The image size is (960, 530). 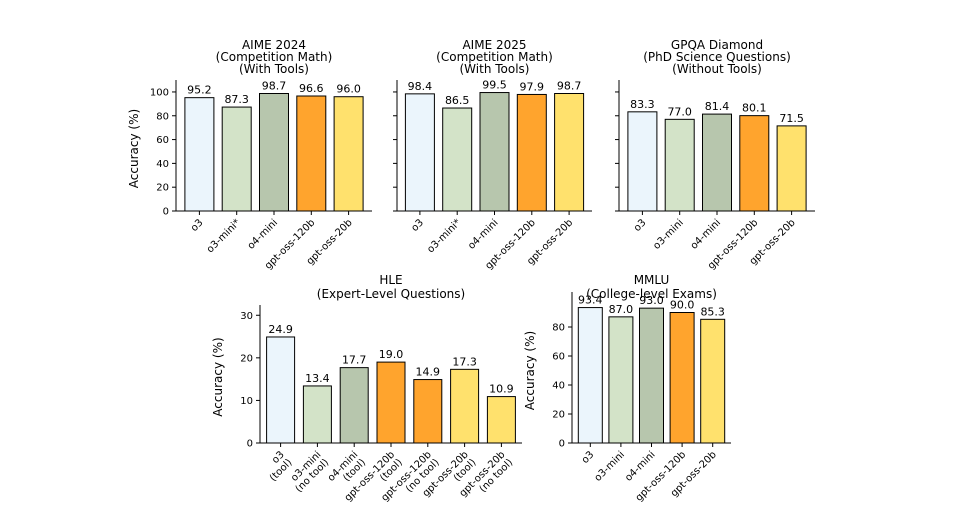 I want to click on mmlu-x-tick-label-line: o3, so click(x=588, y=457).